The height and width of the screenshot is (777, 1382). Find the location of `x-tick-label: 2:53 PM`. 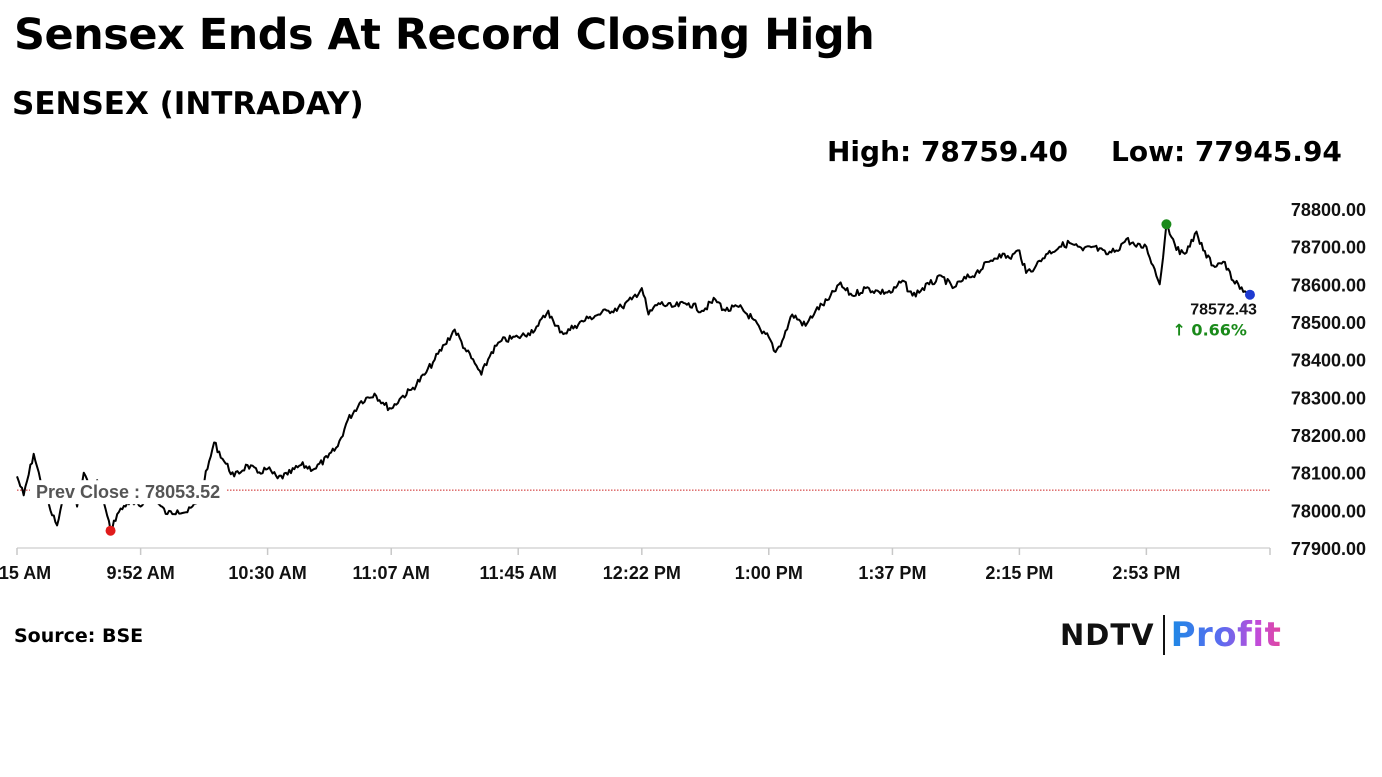

x-tick-label: 2:53 PM is located at coordinates (1146, 573).